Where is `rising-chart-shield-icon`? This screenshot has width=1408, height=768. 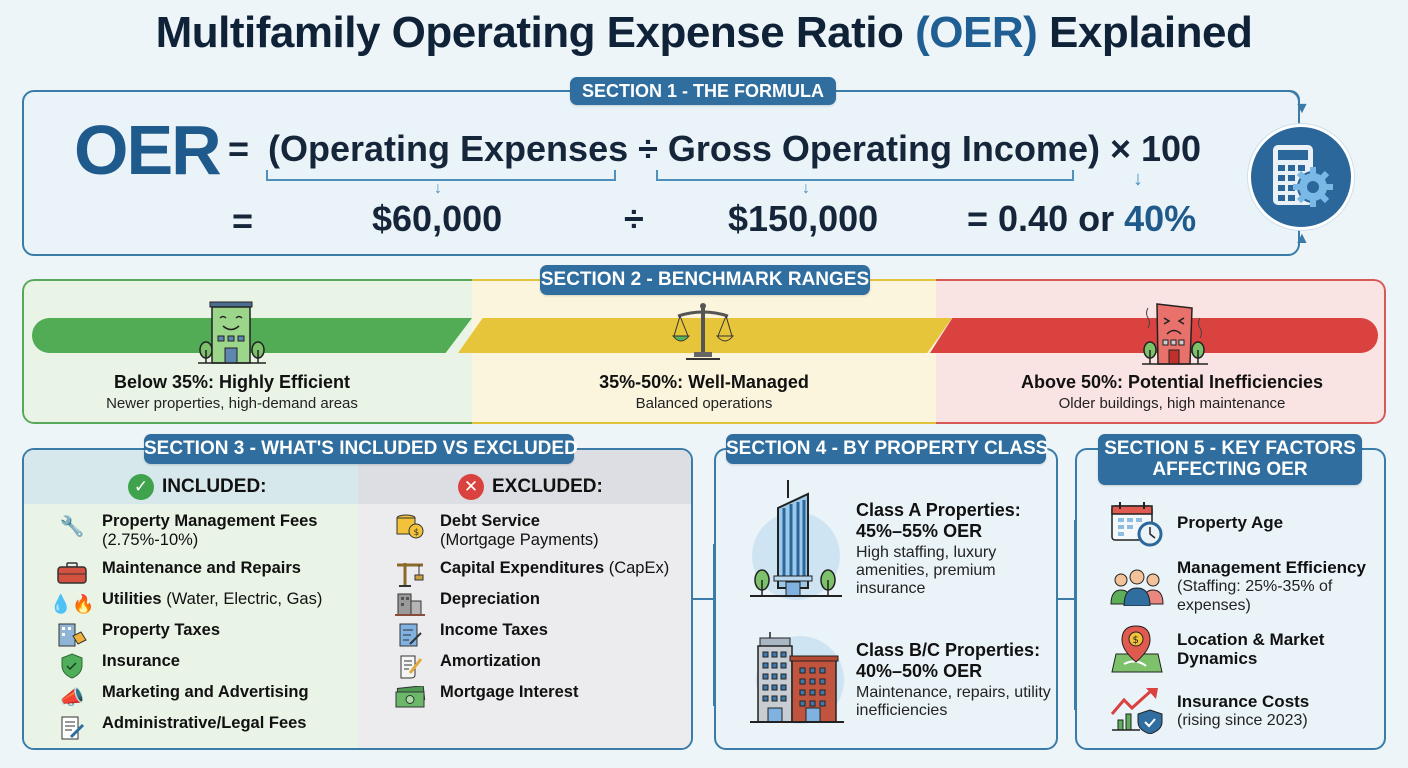
rising-chart-shield-icon is located at coordinates (1137, 712).